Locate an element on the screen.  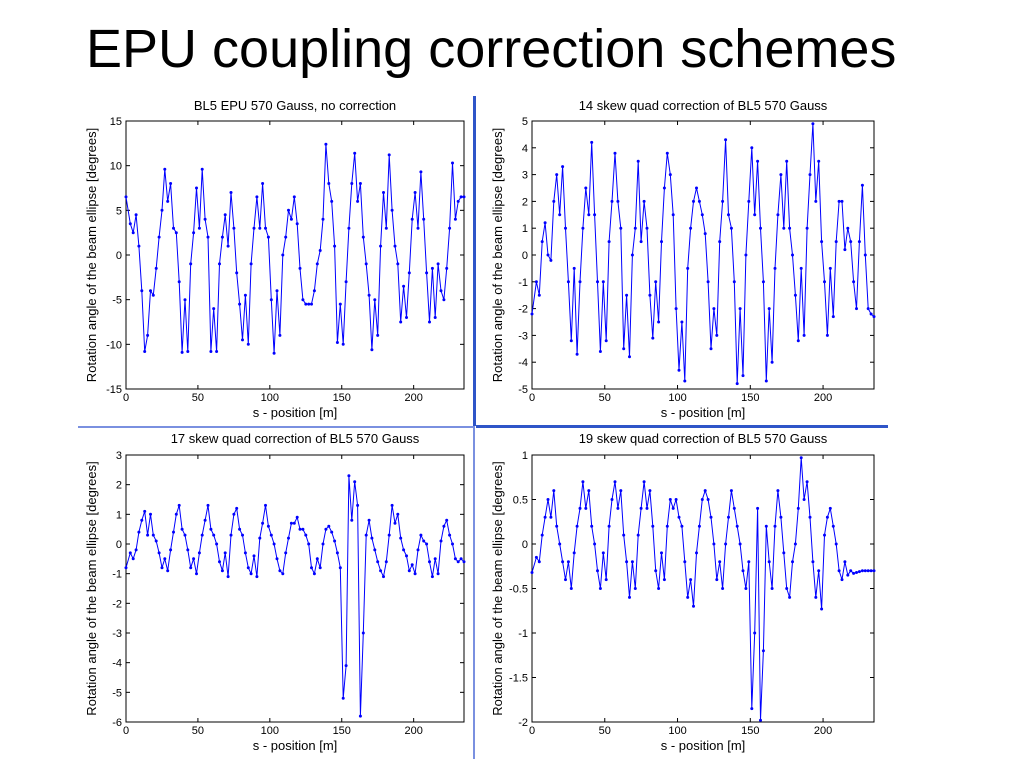
chart-title: 17 skew quad correction of BL5 570 Gauss is located at coordinates (295, 438).